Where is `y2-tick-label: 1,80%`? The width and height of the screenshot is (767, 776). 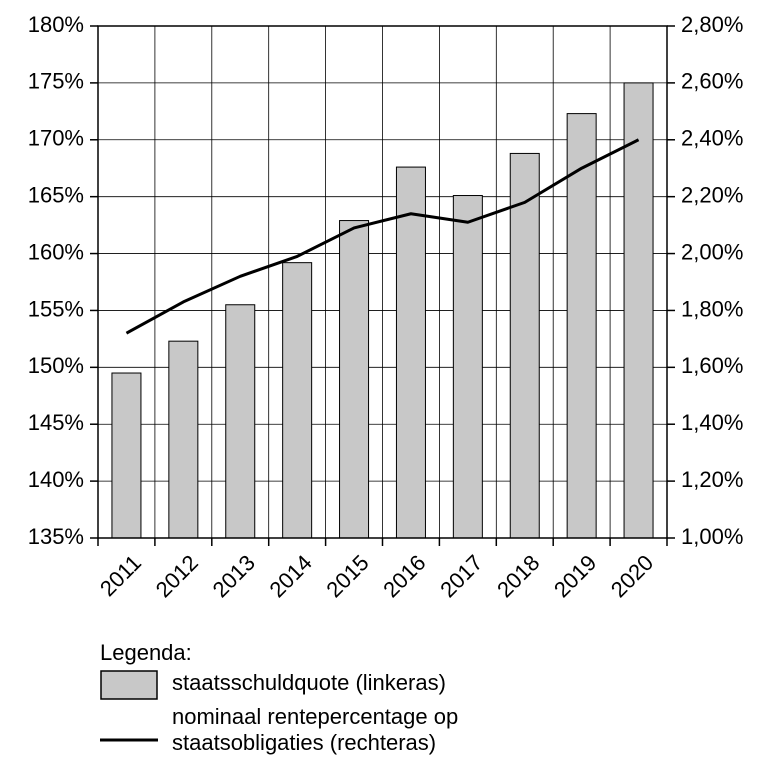 y2-tick-label: 1,80% is located at coordinates (712, 308).